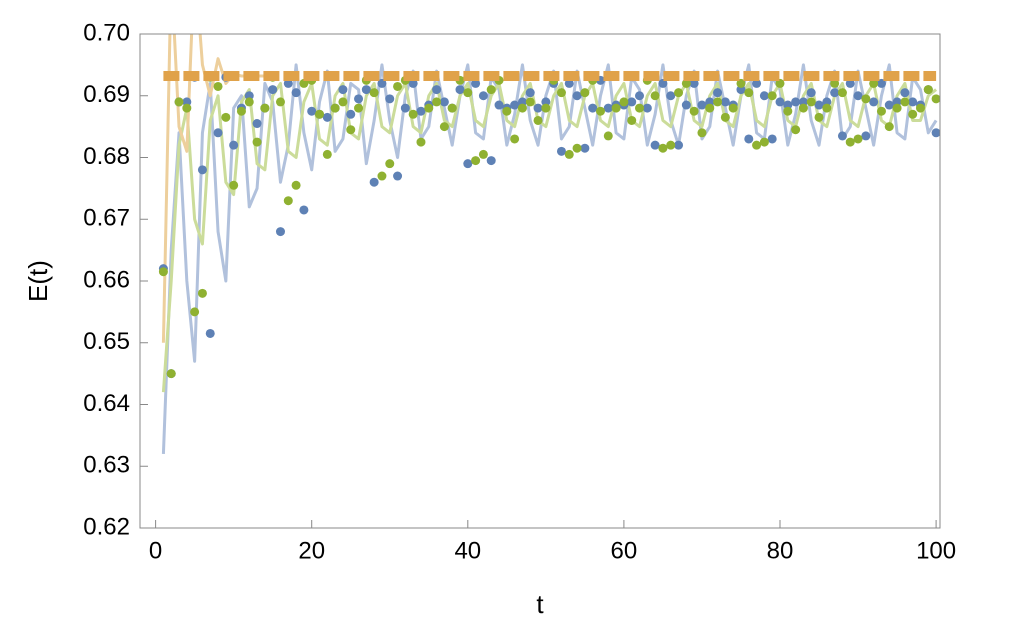 Image resolution: width=1034 pixels, height=640 pixels. Describe the element at coordinates (106, 218) in the screenshot. I see `y-tick-label: 0.67` at that location.